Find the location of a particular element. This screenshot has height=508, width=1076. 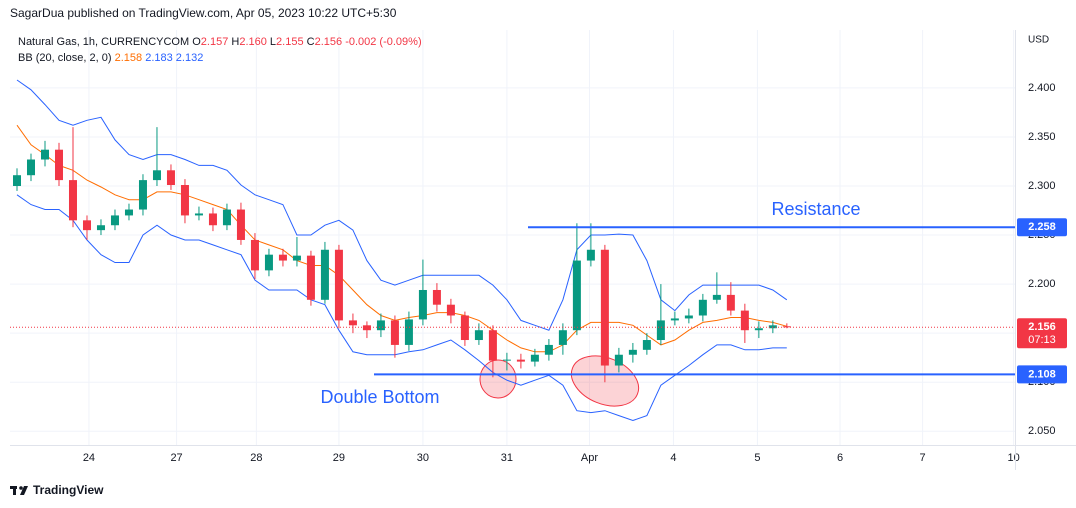

price-tag-label: 2.108 is located at coordinates (1042, 374).